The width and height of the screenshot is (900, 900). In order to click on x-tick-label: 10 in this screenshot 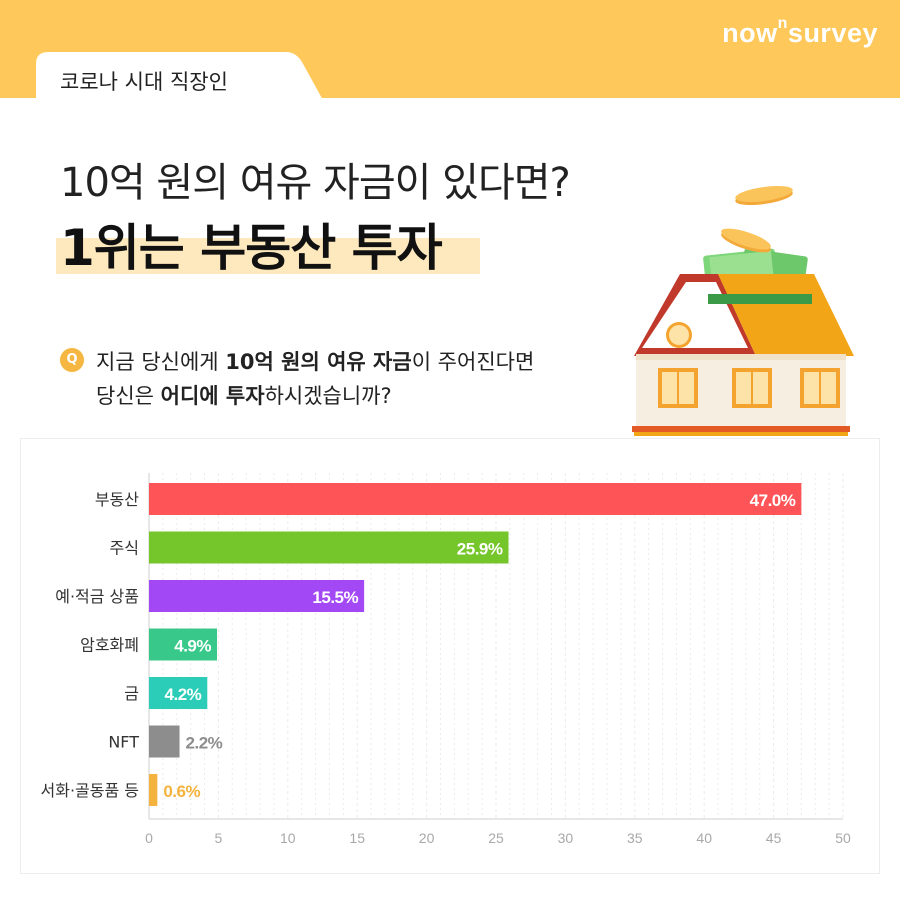, I will do `click(288, 838)`.